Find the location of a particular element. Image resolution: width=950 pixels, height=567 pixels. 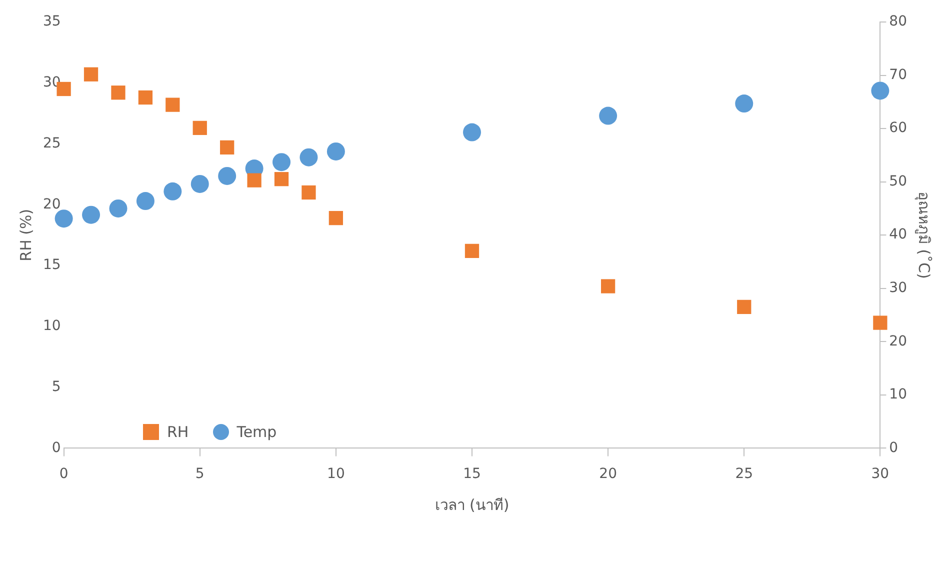

y-tick-label: 15 is located at coordinates (51, 265).